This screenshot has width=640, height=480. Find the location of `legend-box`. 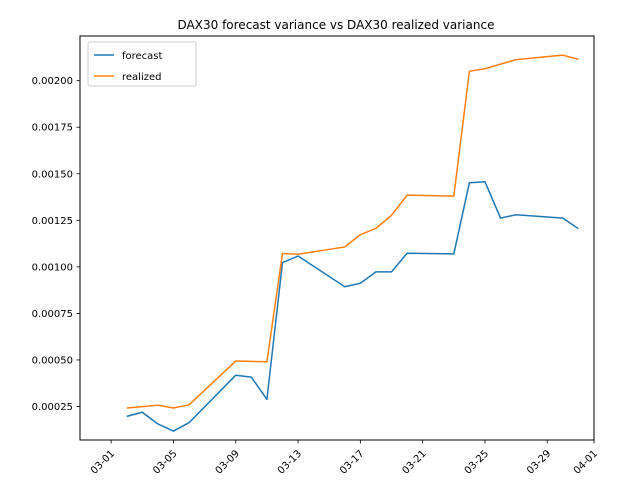

legend-box is located at coordinates (142, 64).